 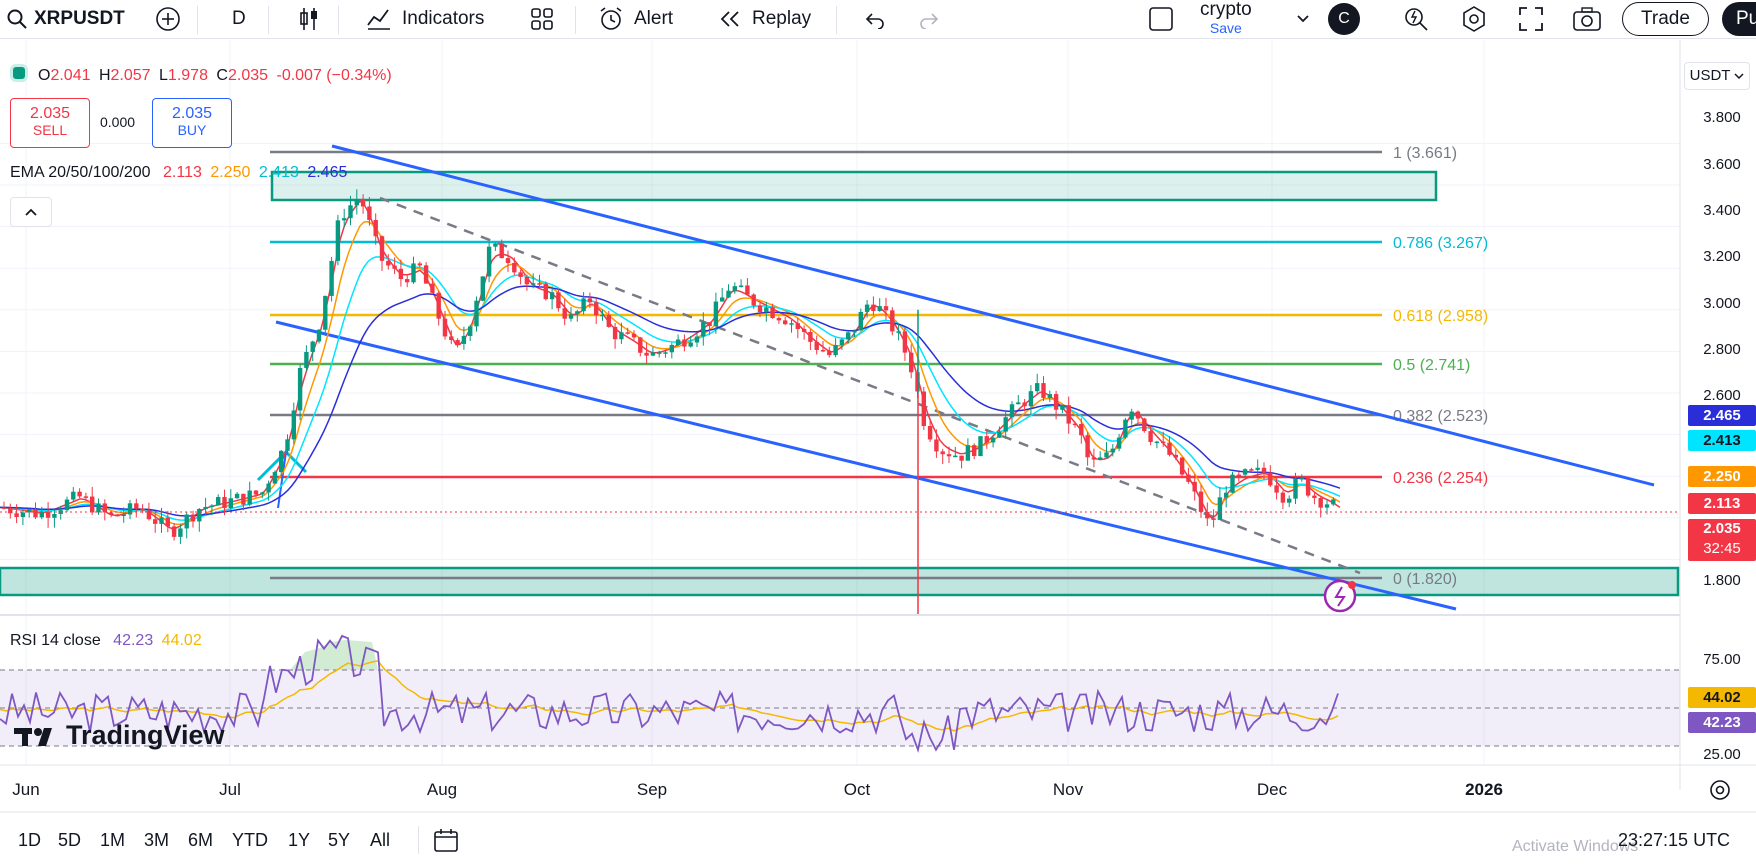 What do you see at coordinates (1416, 19) in the screenshot?
I see `quick-search-button` at bounding box center [1416, 19].